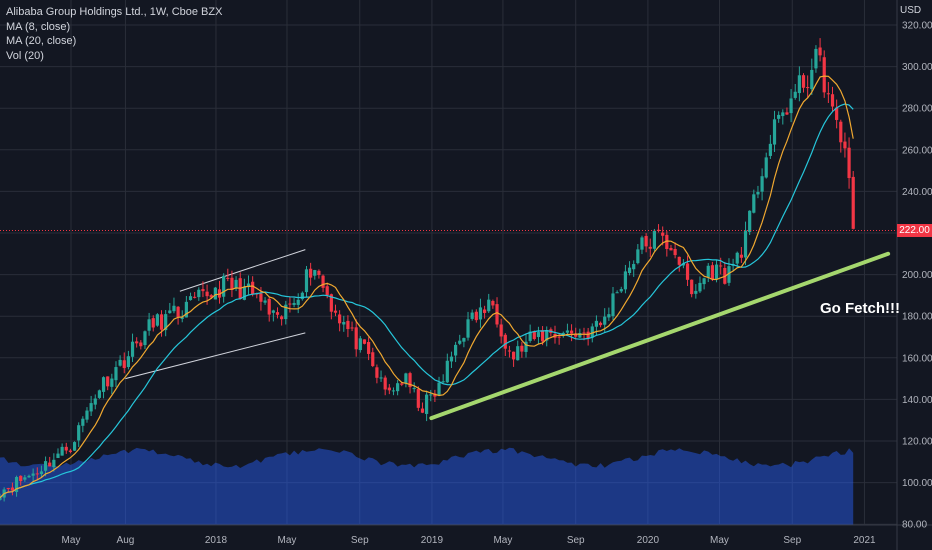  Describe the element at coordinates (917, 275) in the screenshot. I see `y-tick-label: 200.00` at that location.